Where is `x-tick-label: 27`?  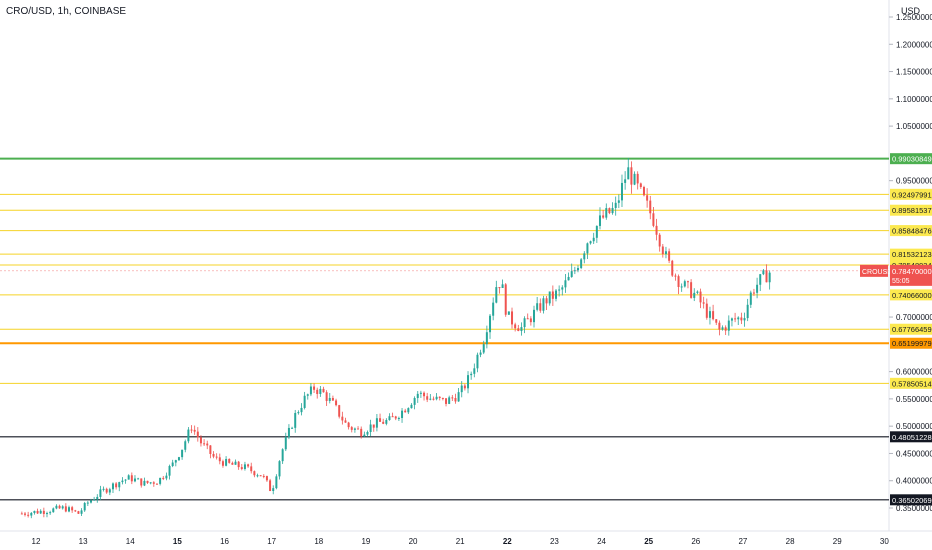 x-tick-label: 27 is located at coordinates (742, 541).